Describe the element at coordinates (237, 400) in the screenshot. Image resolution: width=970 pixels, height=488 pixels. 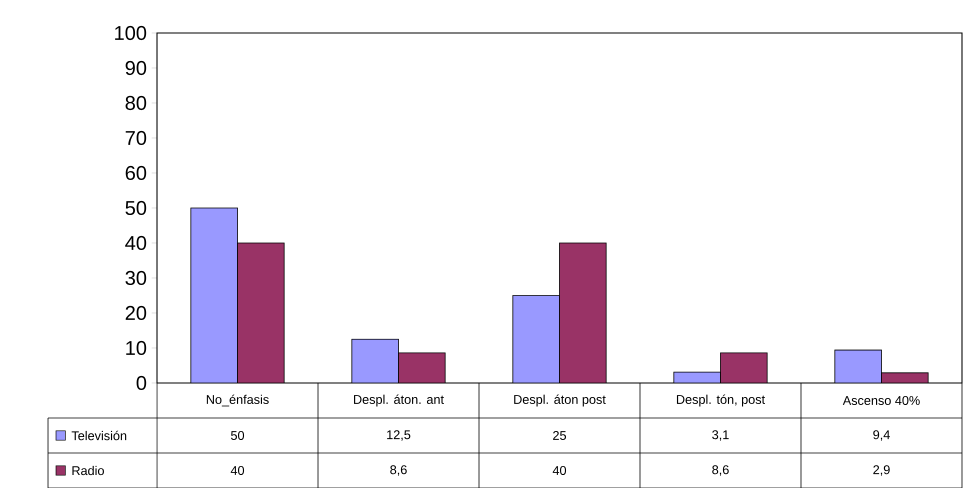
I see `x-tick-label: No_énfasis` at that location.